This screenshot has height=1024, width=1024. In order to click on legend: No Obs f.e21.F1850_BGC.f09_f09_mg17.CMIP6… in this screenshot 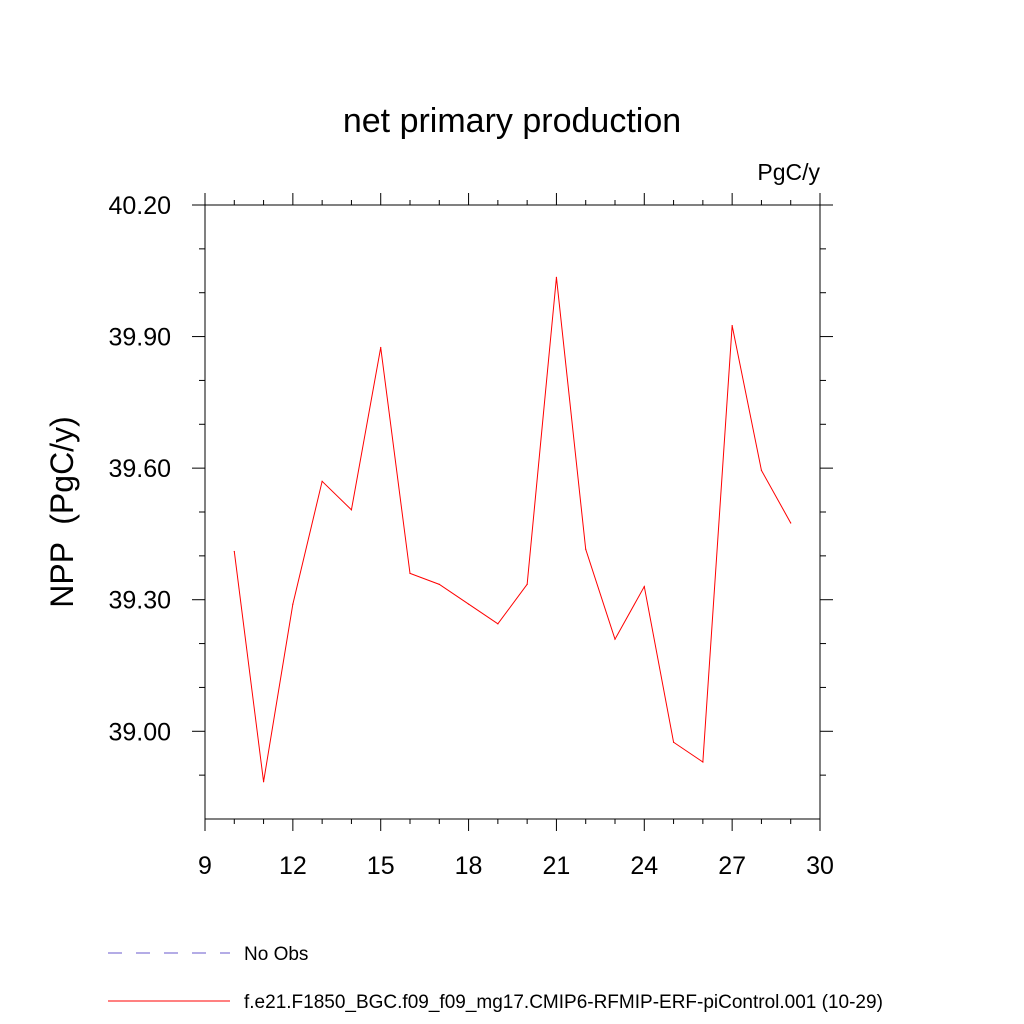, I will do `click(495, 978)`.